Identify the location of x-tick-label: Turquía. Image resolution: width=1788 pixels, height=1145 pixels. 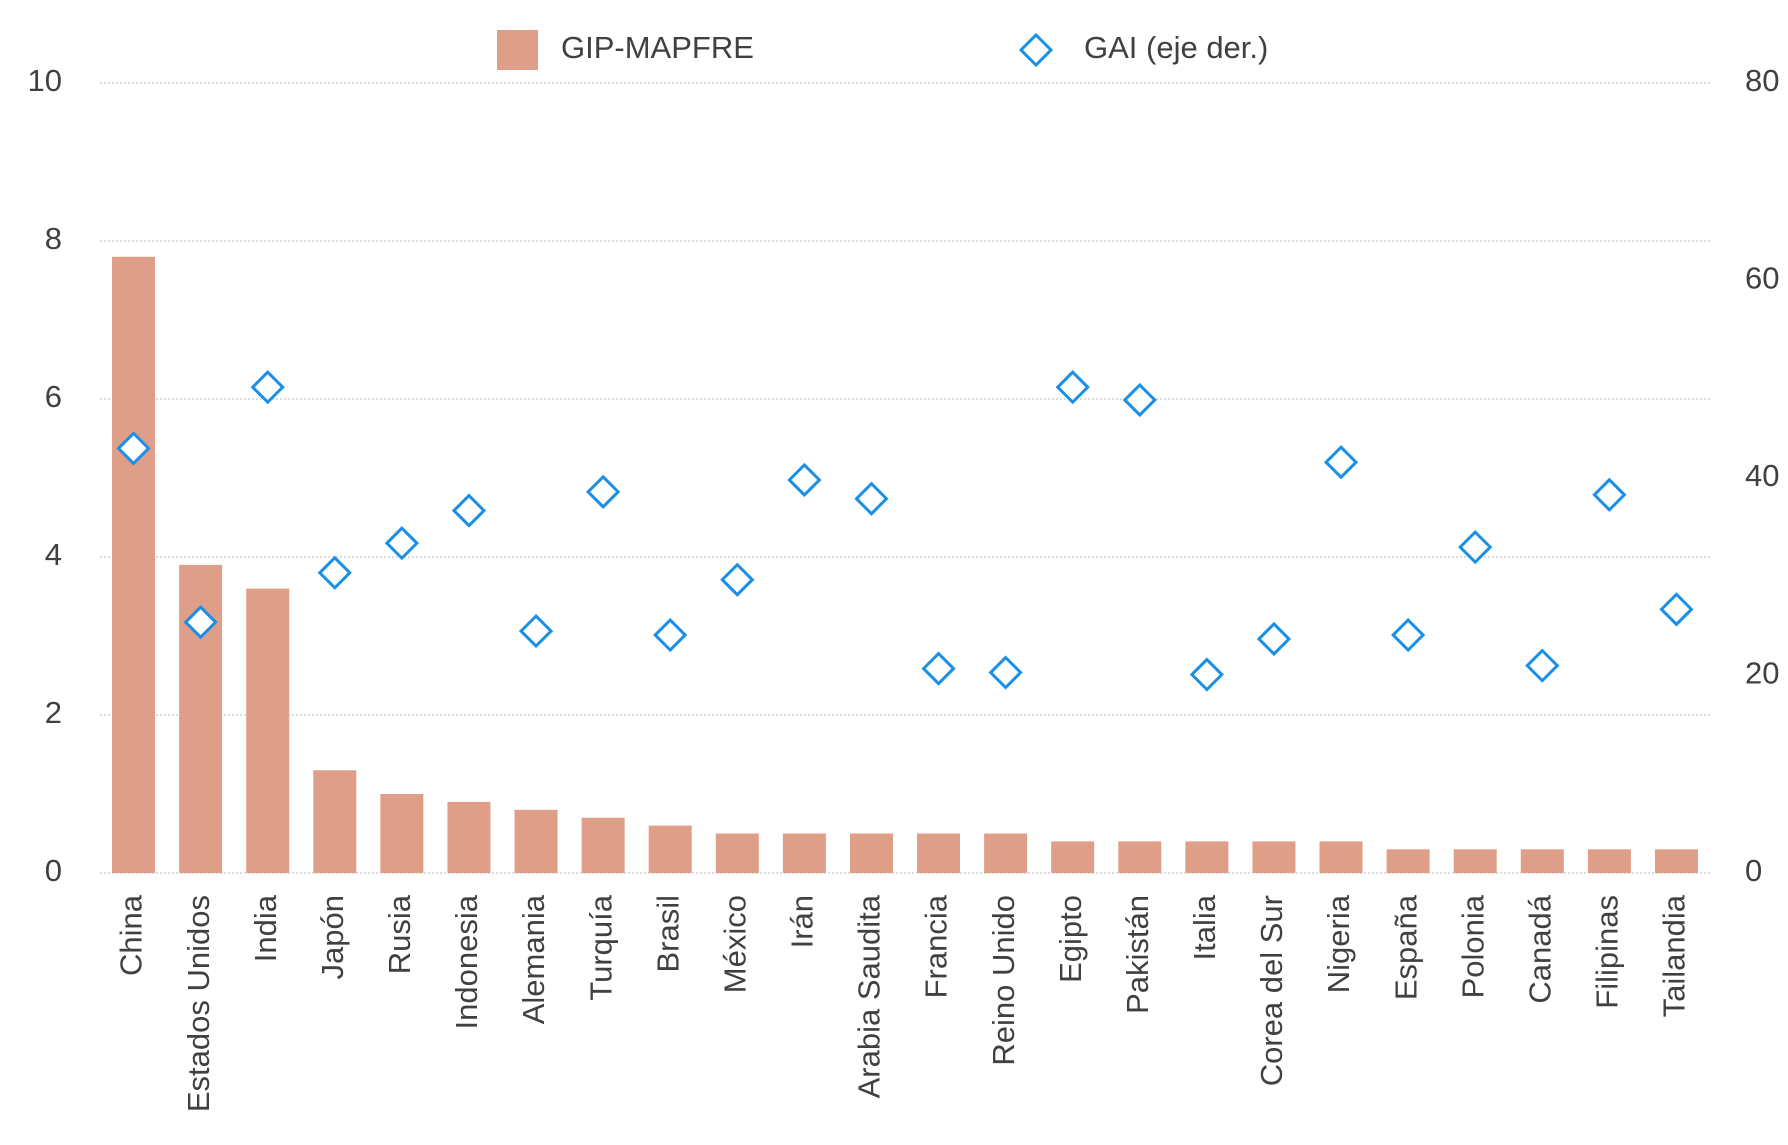
(600, 947).